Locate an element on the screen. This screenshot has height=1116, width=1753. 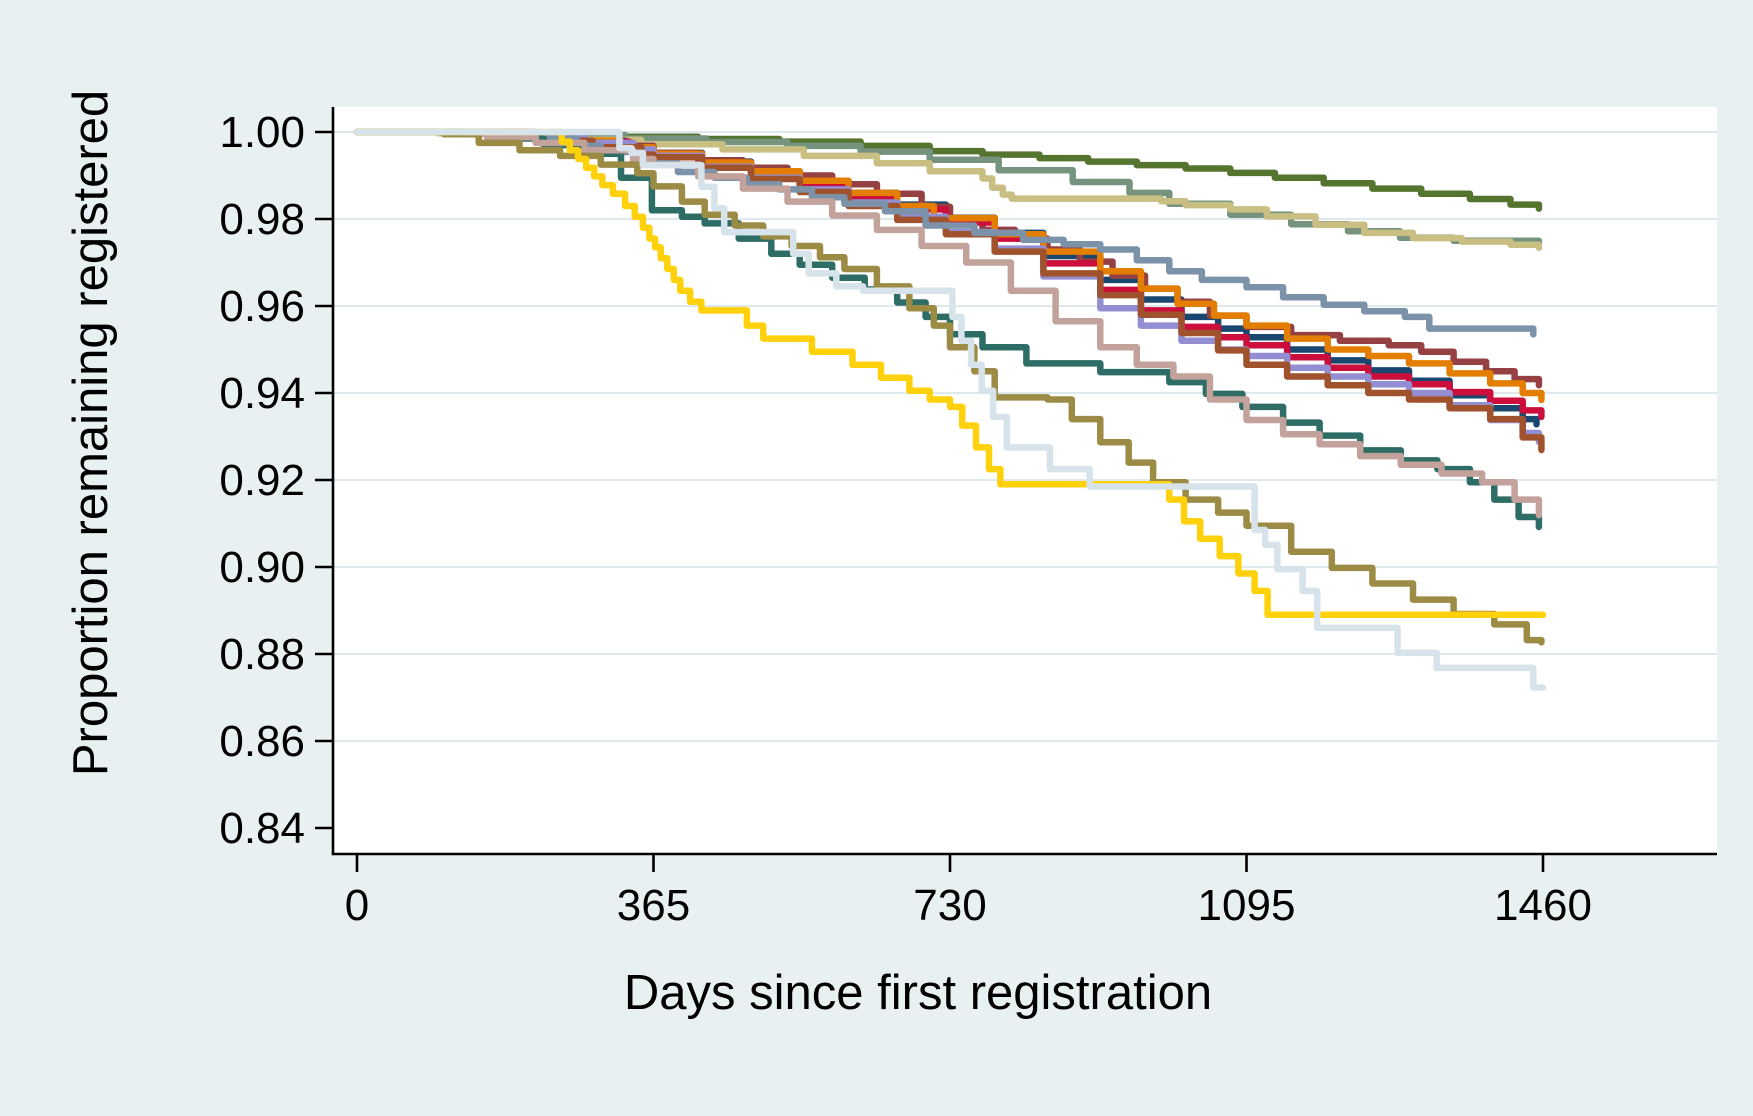
x-tick-label: 1095 is located at coordinates (1247, 905).